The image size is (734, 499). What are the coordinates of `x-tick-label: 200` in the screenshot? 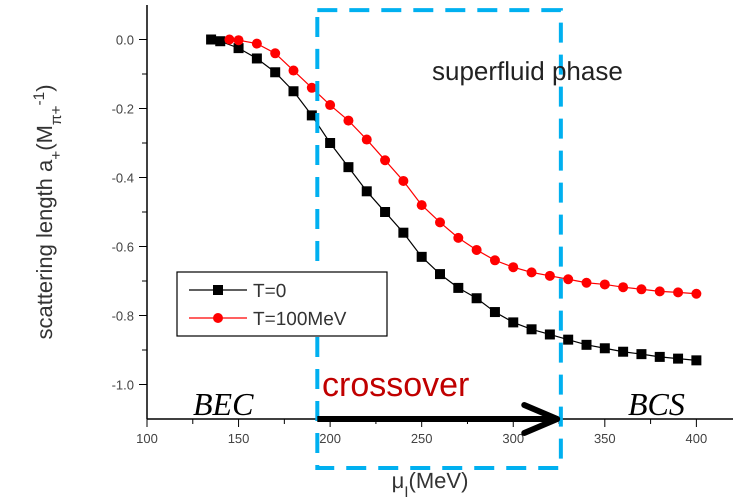 It's located at (330, 438).